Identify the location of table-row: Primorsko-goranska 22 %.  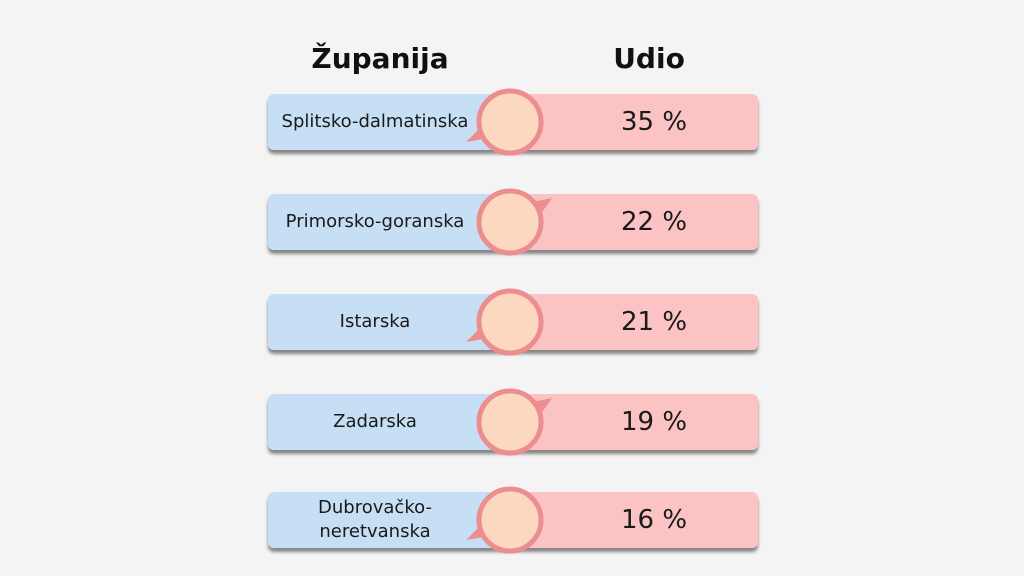
(513, 222).